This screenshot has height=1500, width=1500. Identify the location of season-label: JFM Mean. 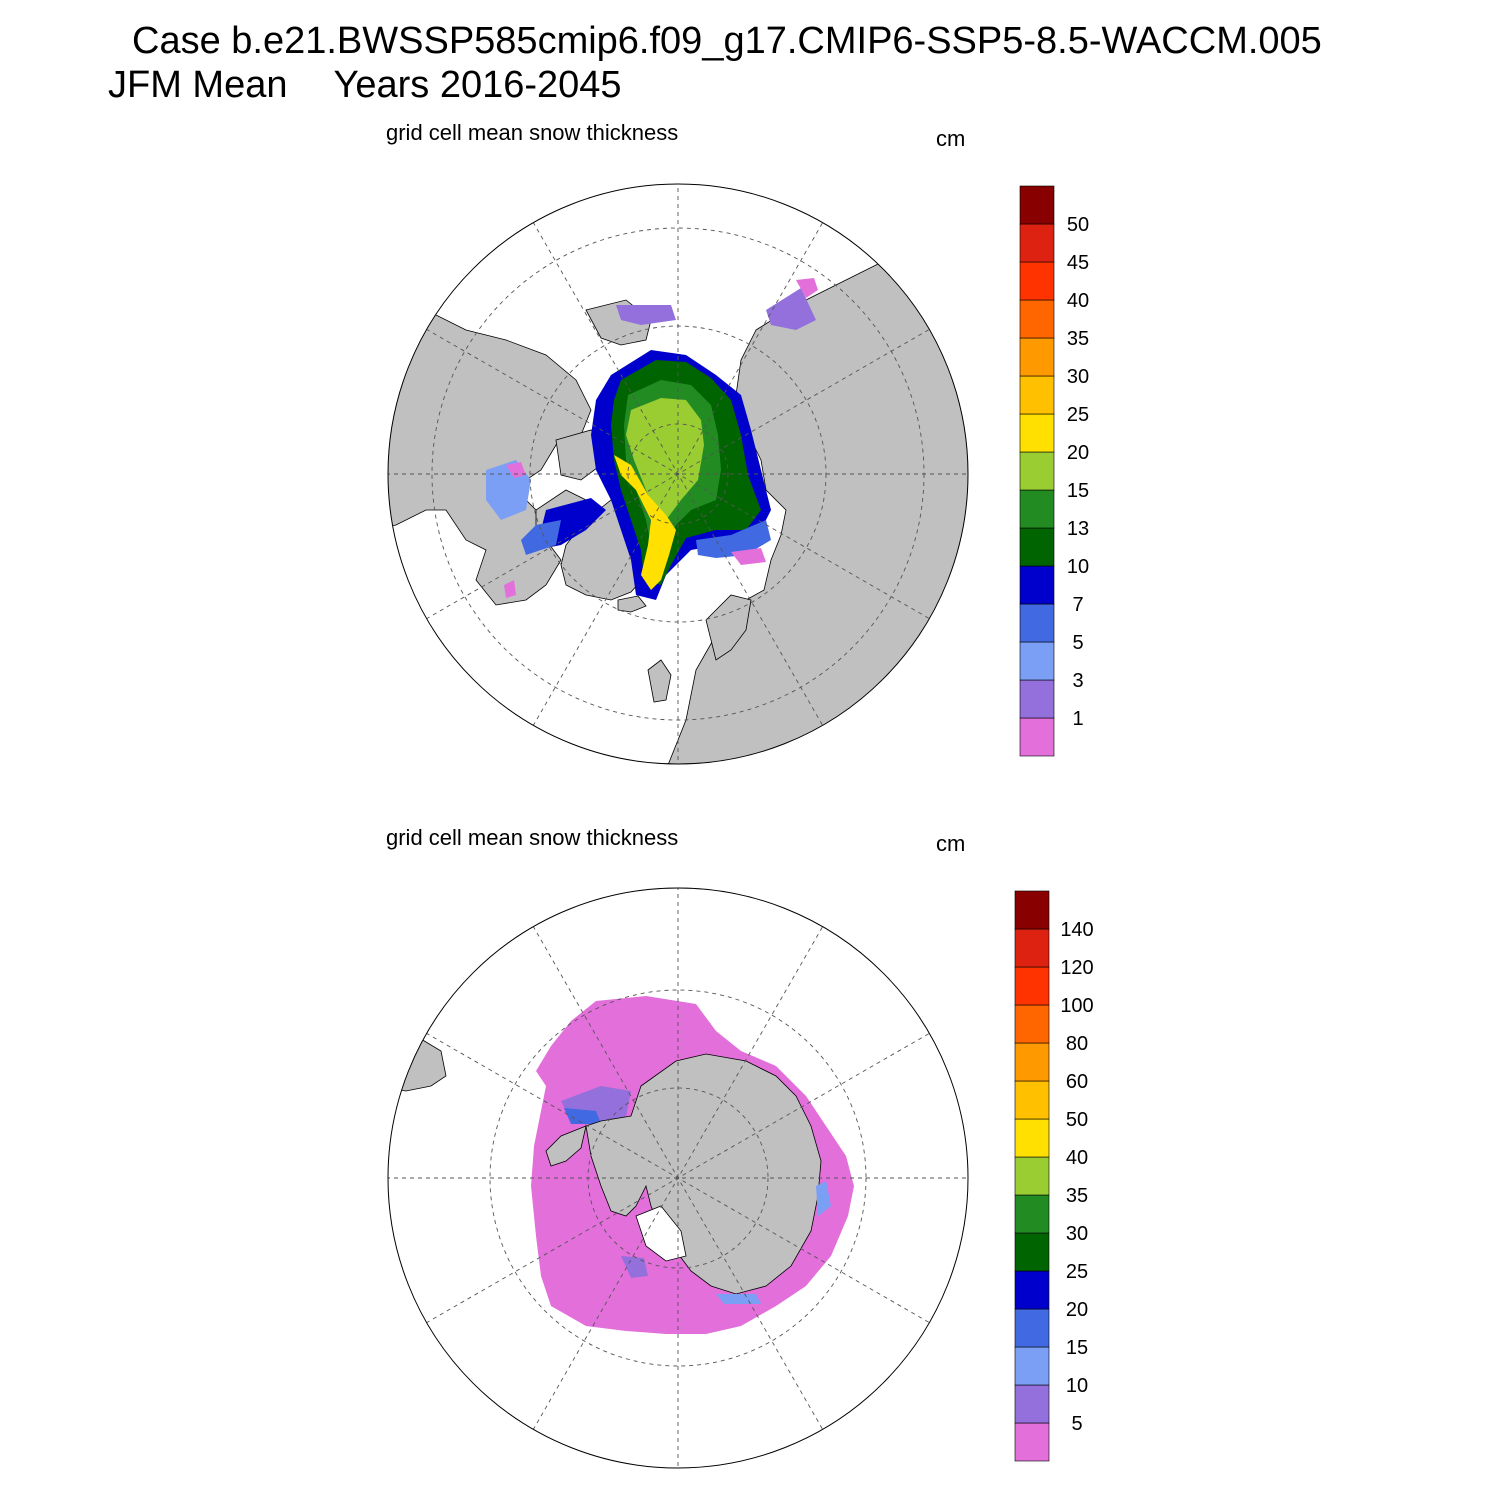
(198, 85).